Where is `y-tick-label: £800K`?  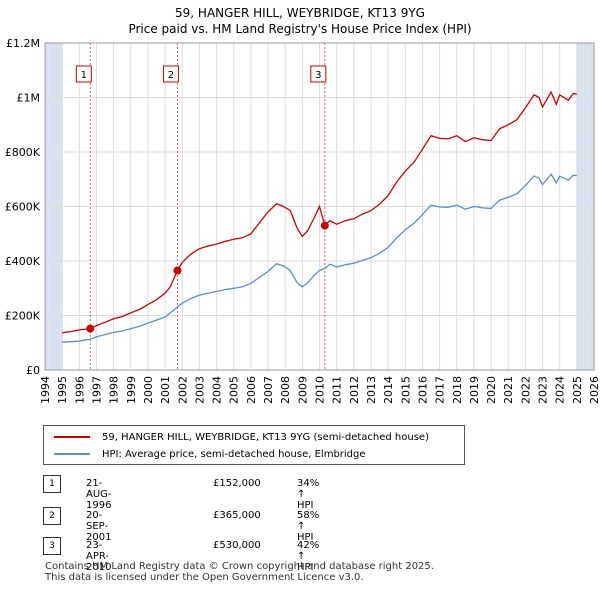 y-tick-label: £800K is located at coordinates (23, 152).